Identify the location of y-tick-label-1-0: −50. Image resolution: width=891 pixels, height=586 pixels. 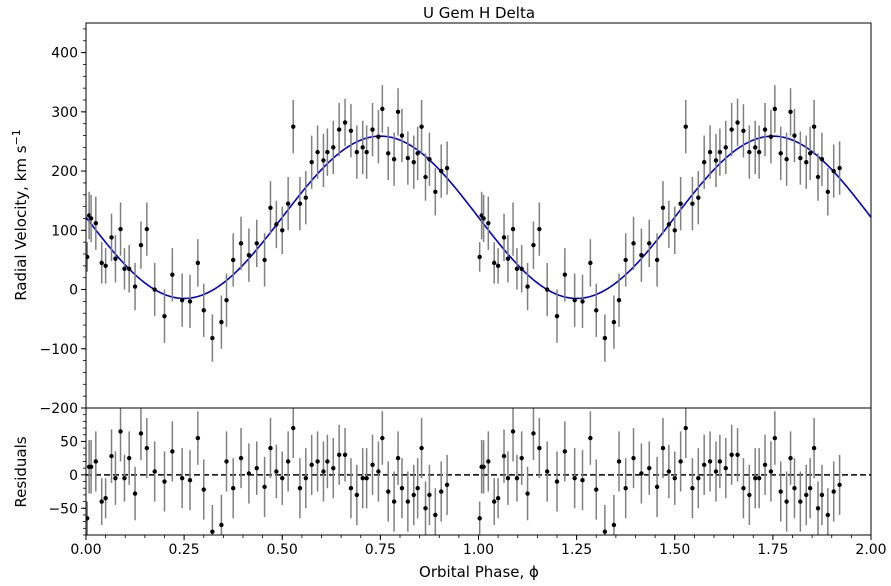
(63, 509).